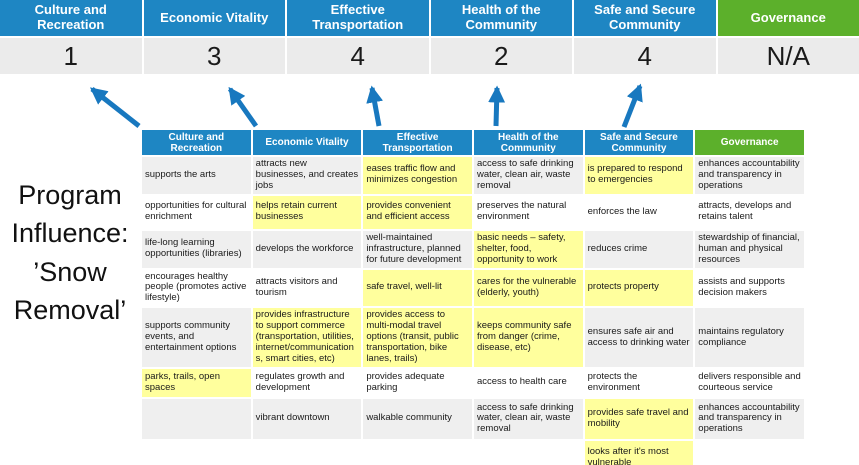 The width and height of the screenshot is (859, 465). Describe the element at coordinates (196, 175) in the screenshot. I see `matrix-cell: supports the arts` at that location.